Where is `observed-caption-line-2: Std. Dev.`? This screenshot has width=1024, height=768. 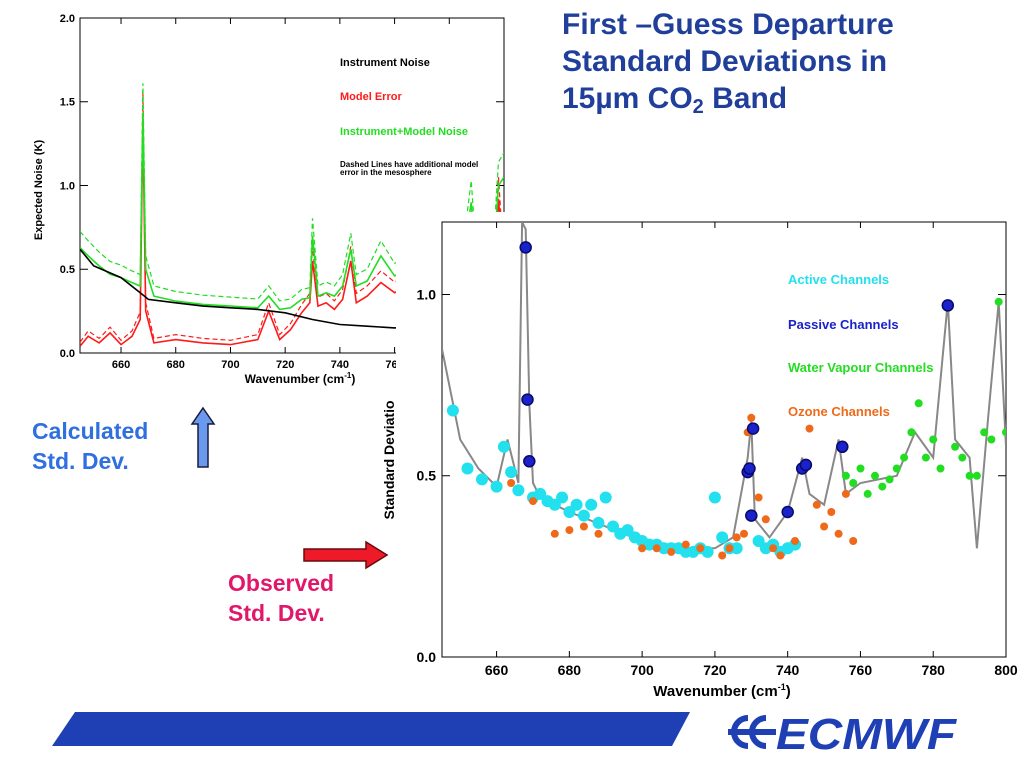
observed-caption-line-2: Std. Dev. is located at coordinates (276, 613).